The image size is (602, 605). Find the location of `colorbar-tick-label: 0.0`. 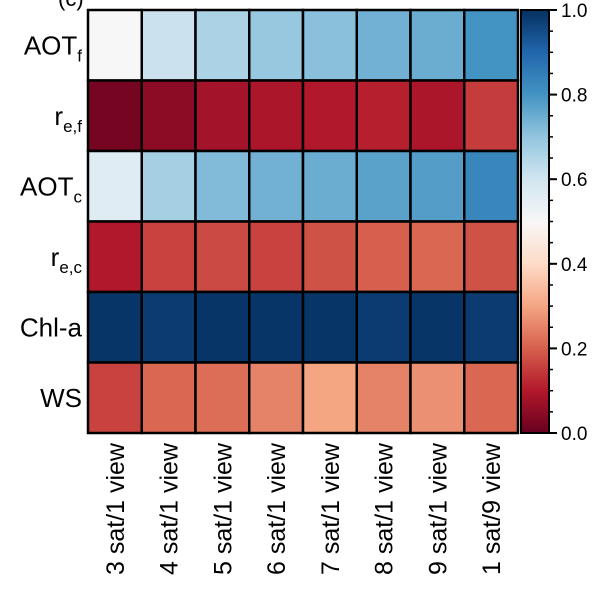

colorbar-tick-label: 0.0 is located at coordinates (574, 434).